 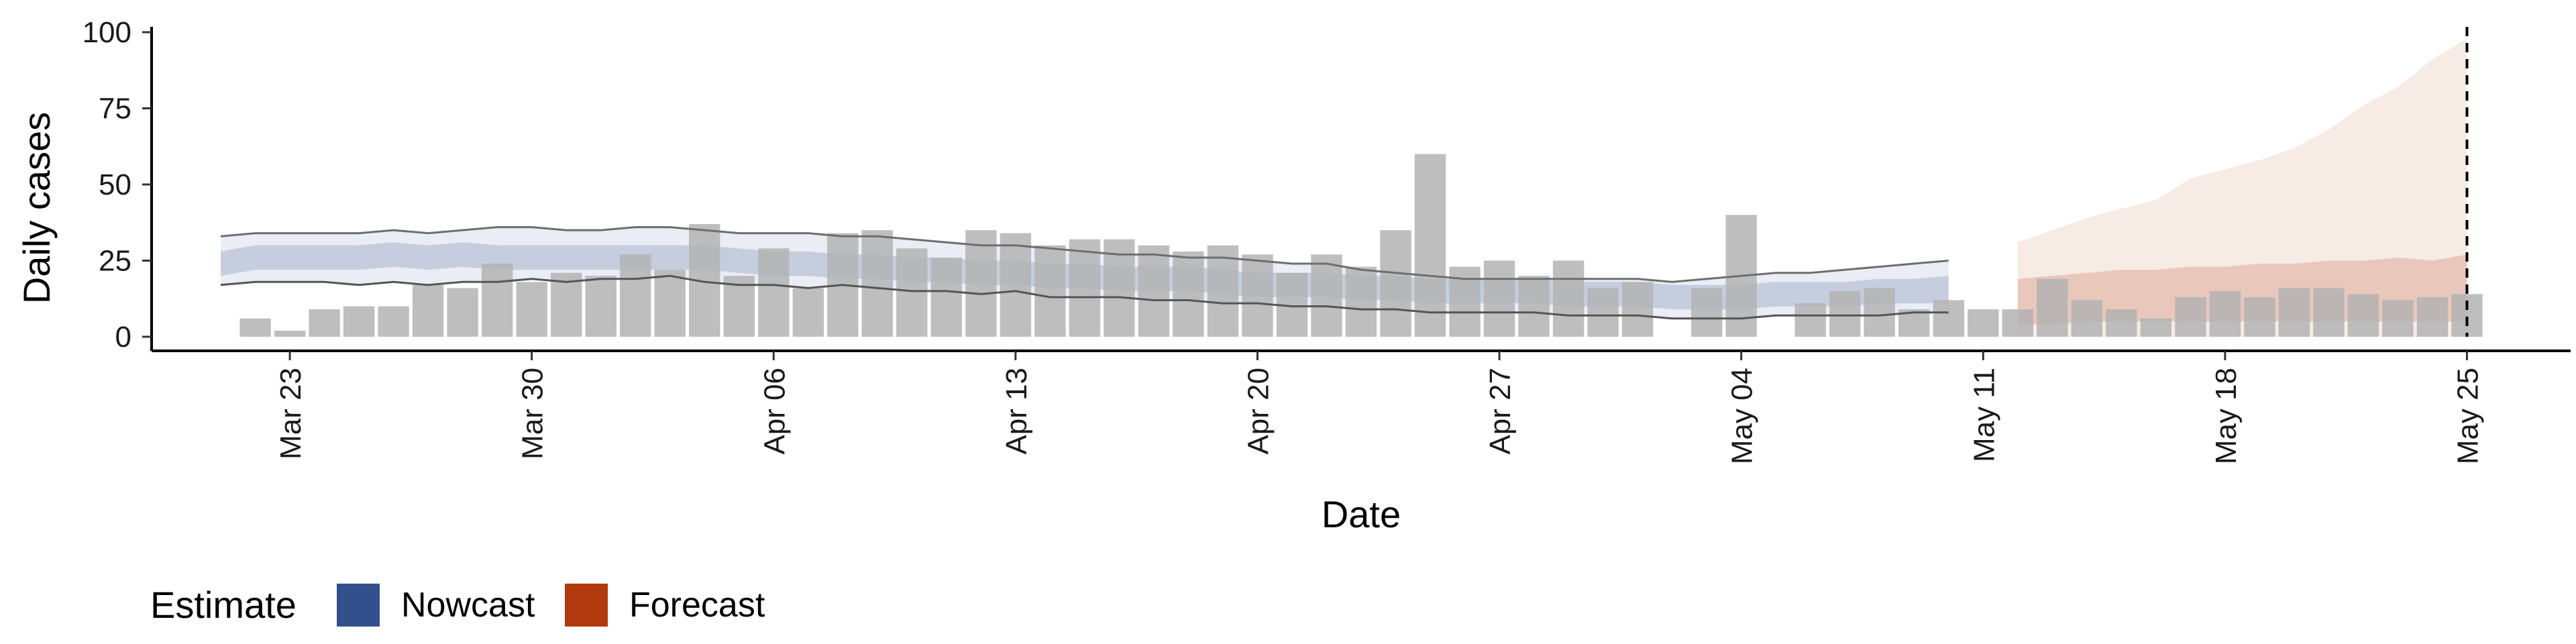 I want to click on legend-swatch-forecast, so click(x=586, y=605).